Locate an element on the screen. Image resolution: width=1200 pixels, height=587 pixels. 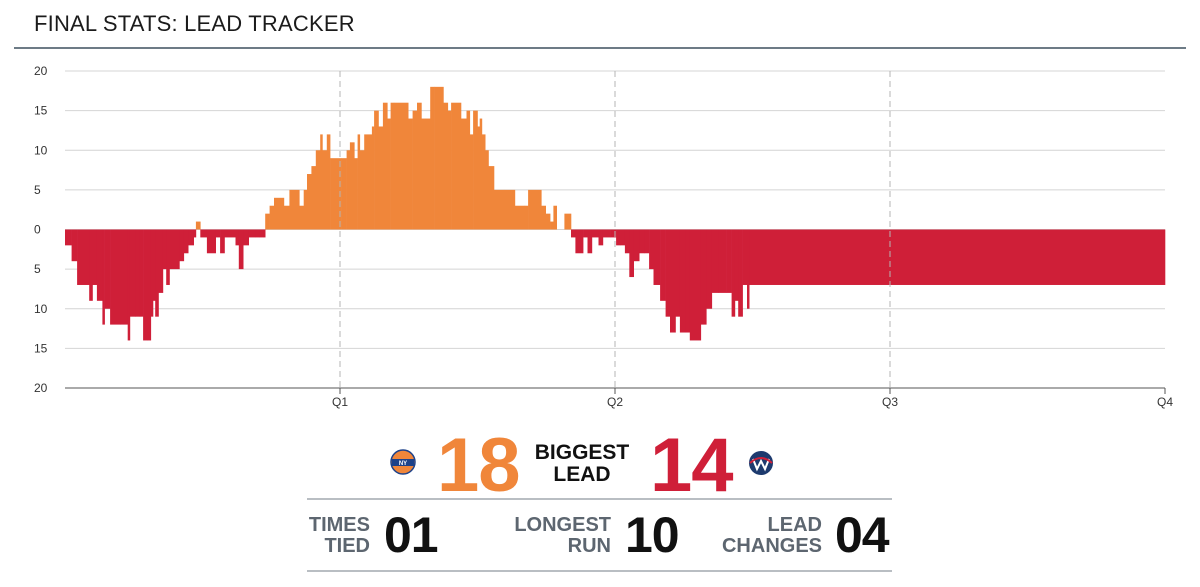
stats-divider-top is located at coordinates (599, 499).